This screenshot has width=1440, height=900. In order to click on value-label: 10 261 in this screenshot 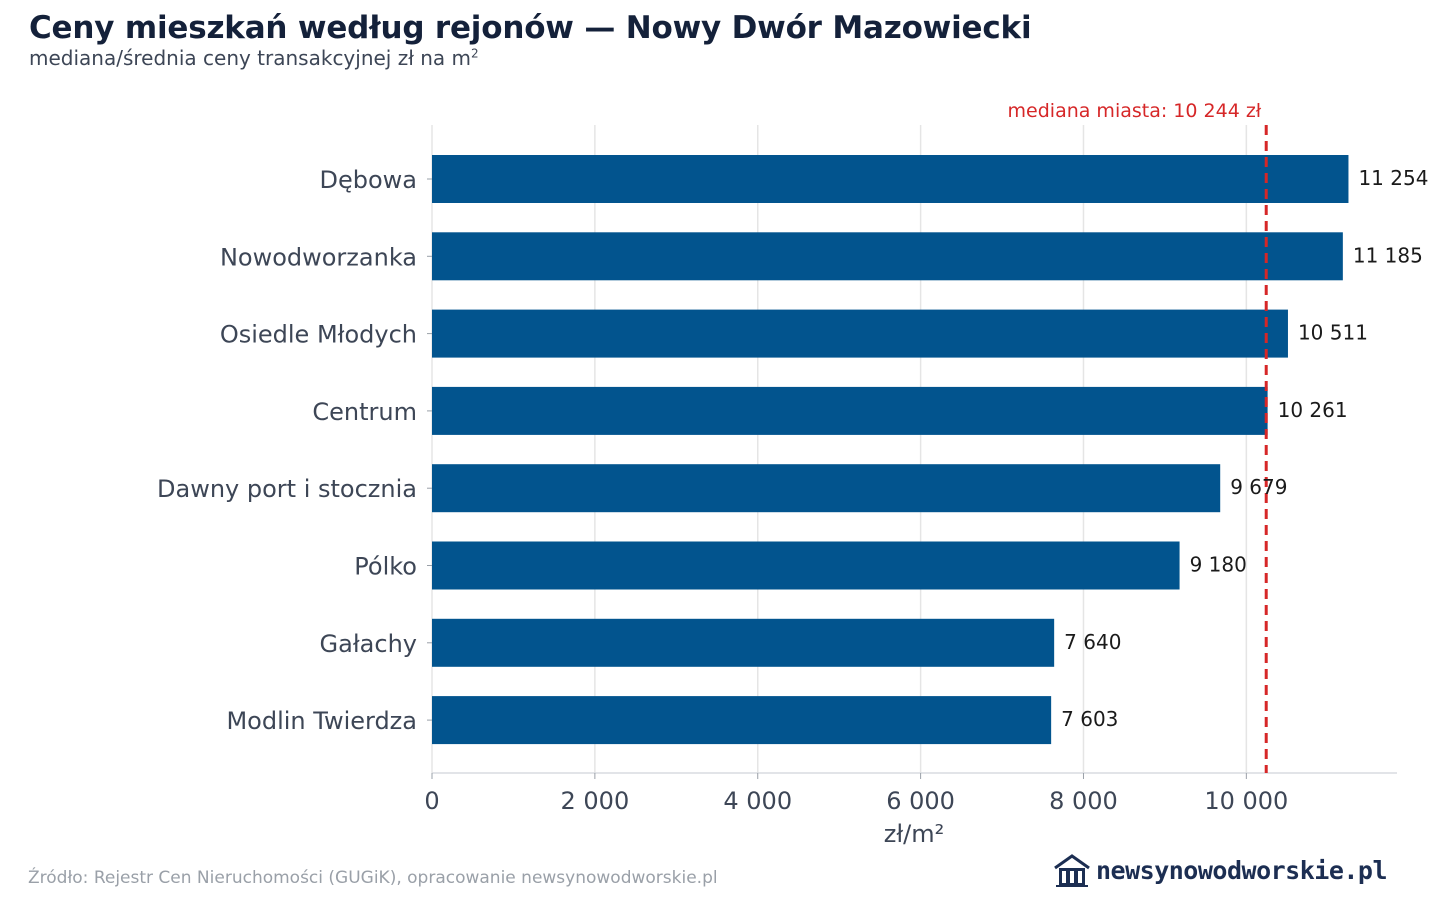, I will do `click(1313, 410)`.